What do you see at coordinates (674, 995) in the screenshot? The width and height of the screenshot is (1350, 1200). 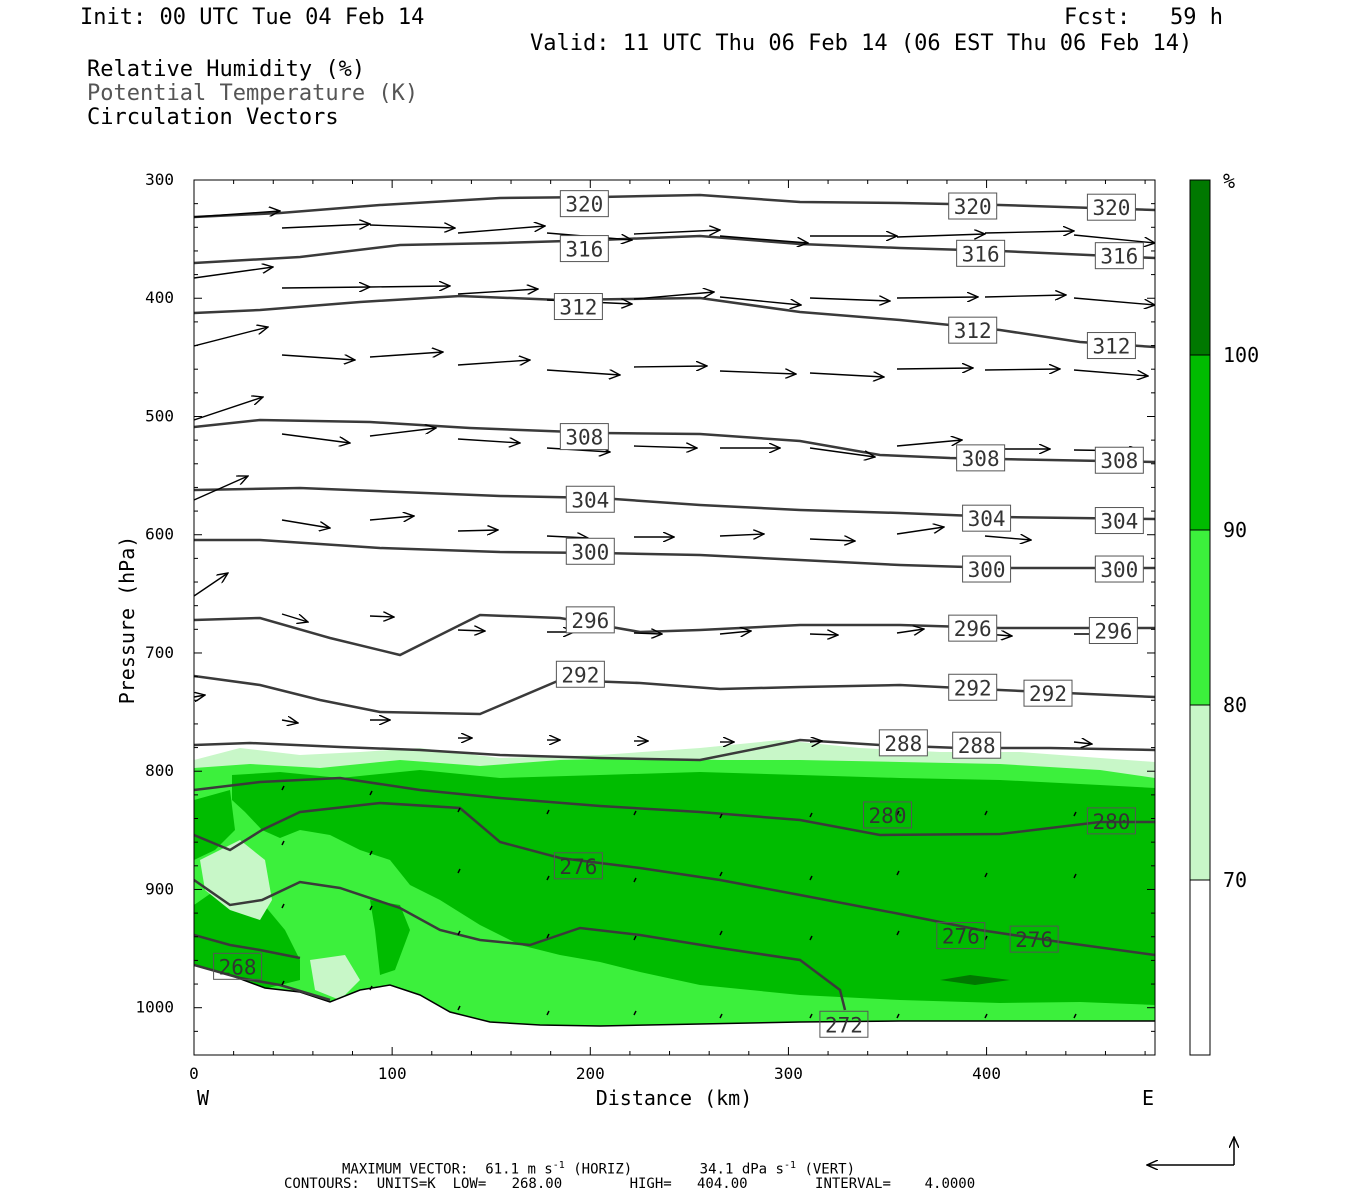 I see `ground-line` at bounding box center [674, 995].